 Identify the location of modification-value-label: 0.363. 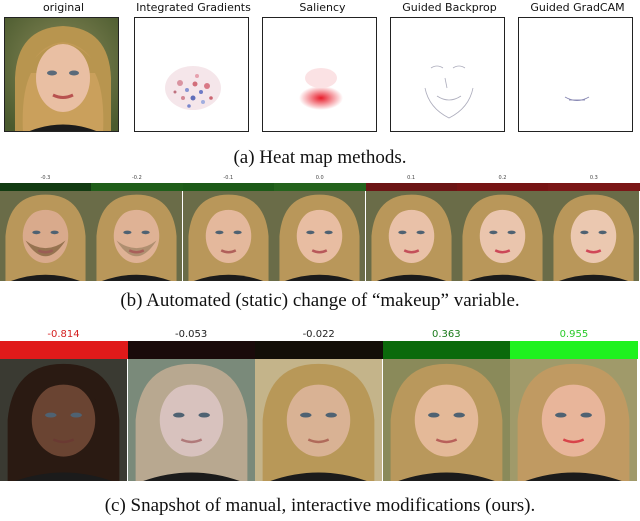
(446, 334).